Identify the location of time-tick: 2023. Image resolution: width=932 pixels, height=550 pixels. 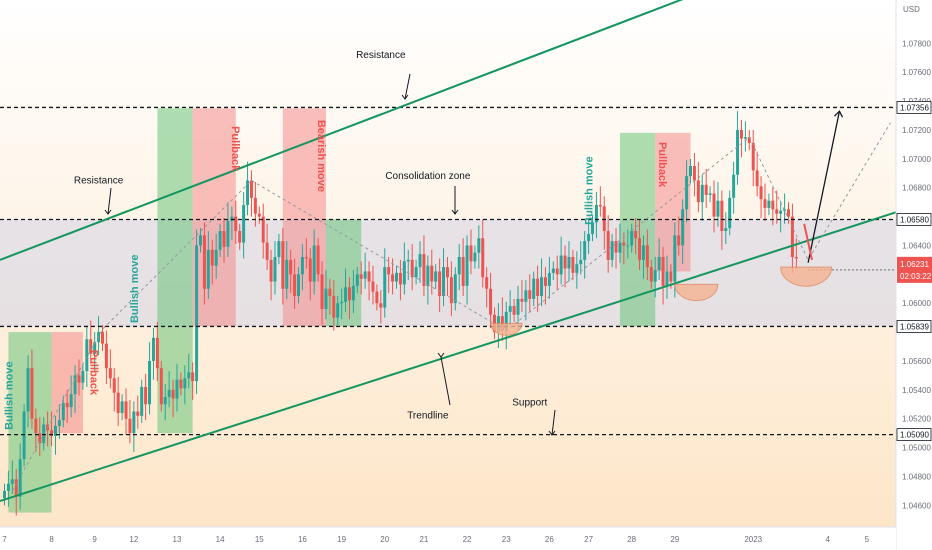
(753, 539).